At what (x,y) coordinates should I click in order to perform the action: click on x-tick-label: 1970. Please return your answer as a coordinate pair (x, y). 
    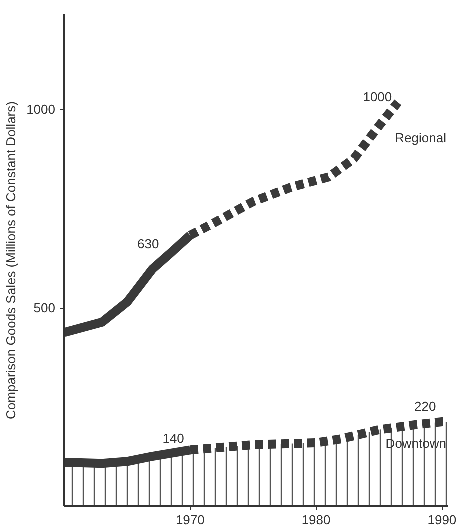
    Looking at the image, I should click on (190, 519).